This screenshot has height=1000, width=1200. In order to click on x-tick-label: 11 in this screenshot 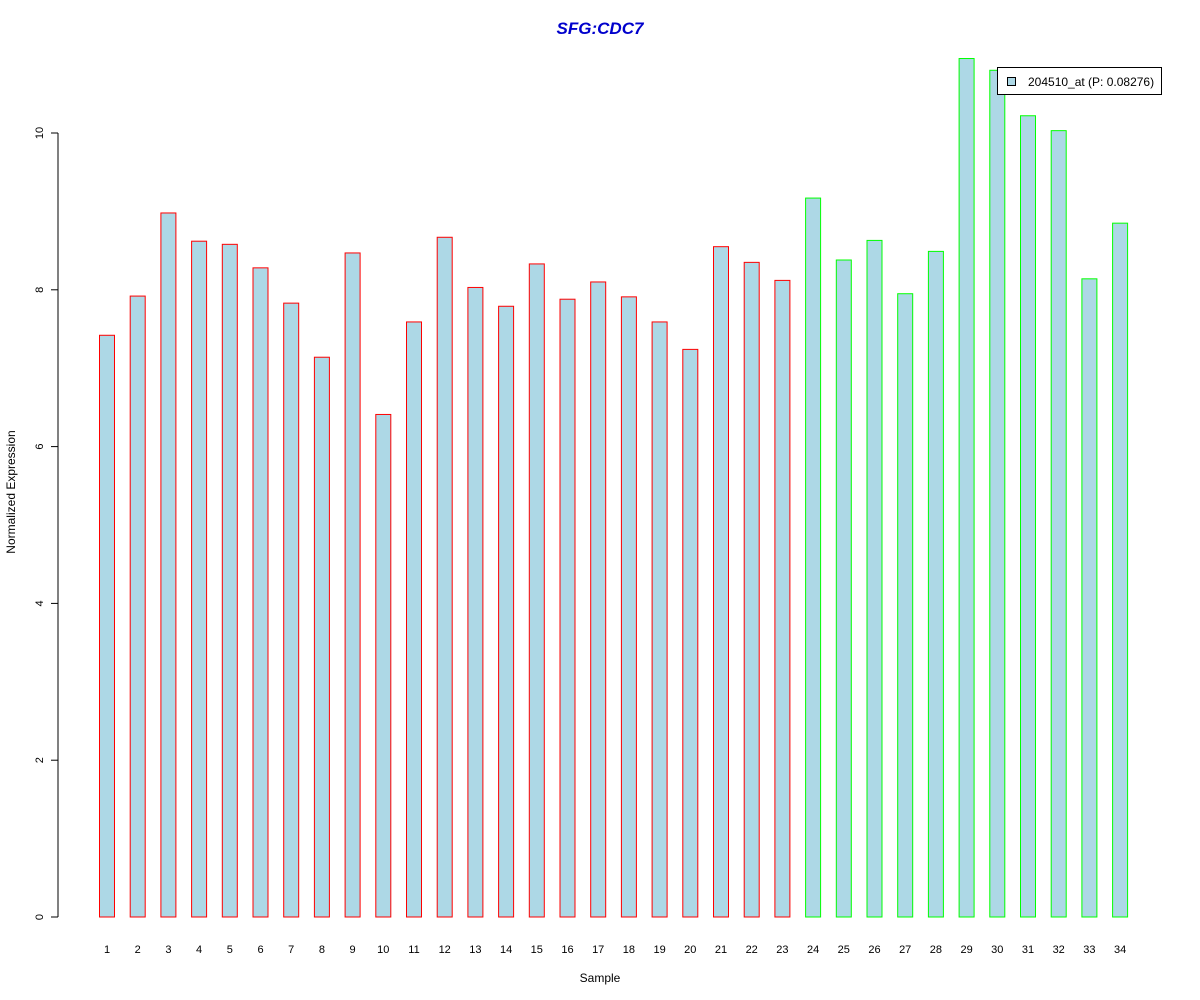, I will do `click(413, 950)`.